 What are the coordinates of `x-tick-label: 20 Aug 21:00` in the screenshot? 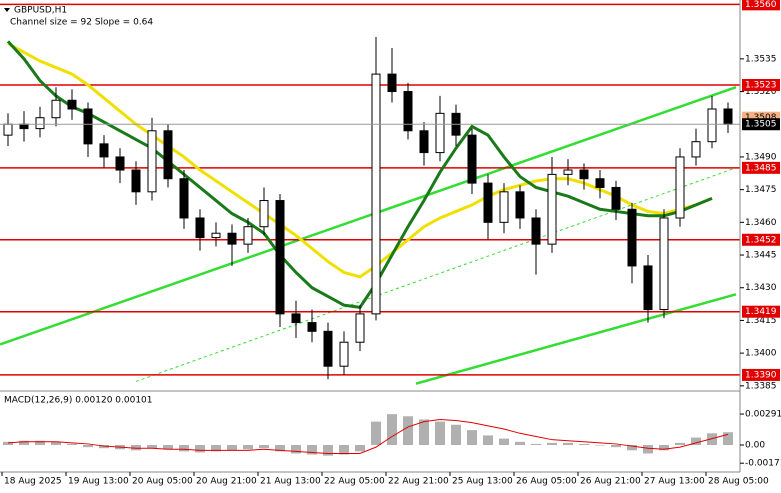 It's located at (226, 482).